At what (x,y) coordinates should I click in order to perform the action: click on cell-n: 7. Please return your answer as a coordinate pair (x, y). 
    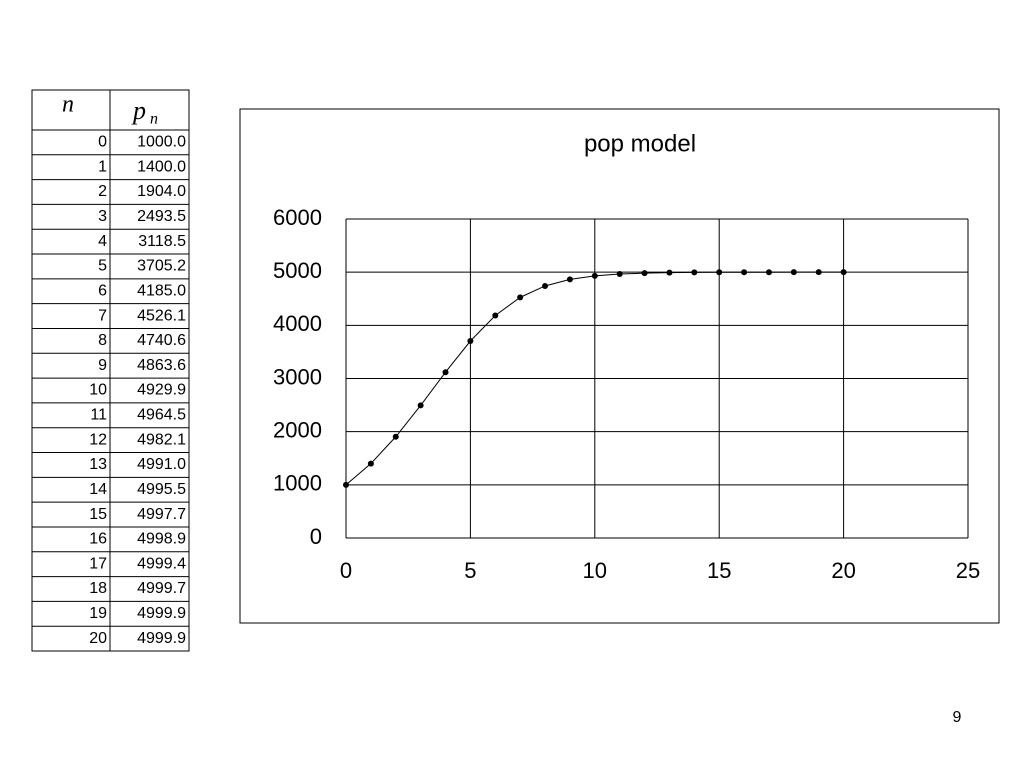
    Looking at the image, I should click on (102, 315).